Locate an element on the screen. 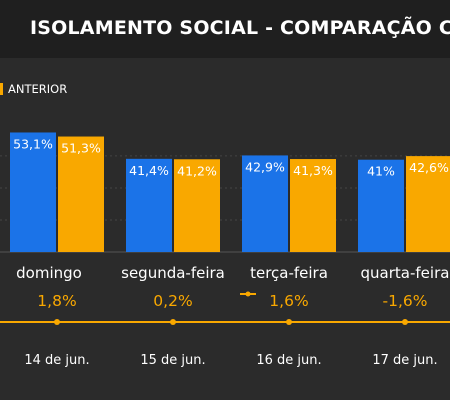  bar-value-label: 41,2% is located at coordinates (197, 170).